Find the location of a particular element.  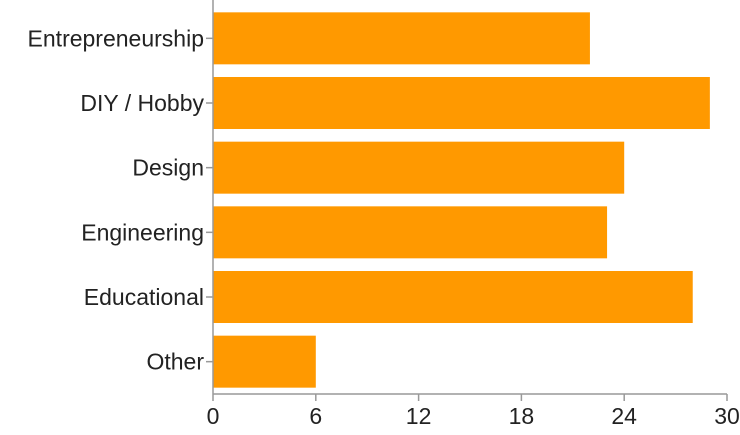

x-axis-ticks: 0 6 12 18 24 30 is located at coordinates (473, 411).